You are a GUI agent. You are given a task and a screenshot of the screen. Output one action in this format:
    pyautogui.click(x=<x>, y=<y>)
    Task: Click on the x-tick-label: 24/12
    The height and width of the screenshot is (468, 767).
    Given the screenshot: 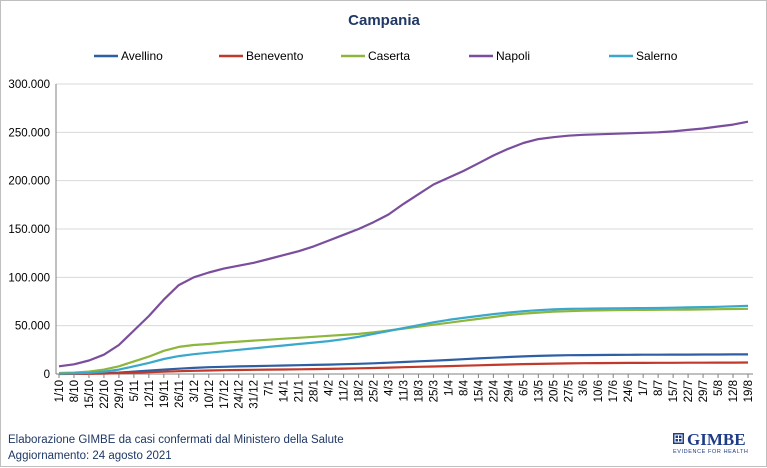 What is the action you would take?
    pyautogui.click(x=240, y=394)
    